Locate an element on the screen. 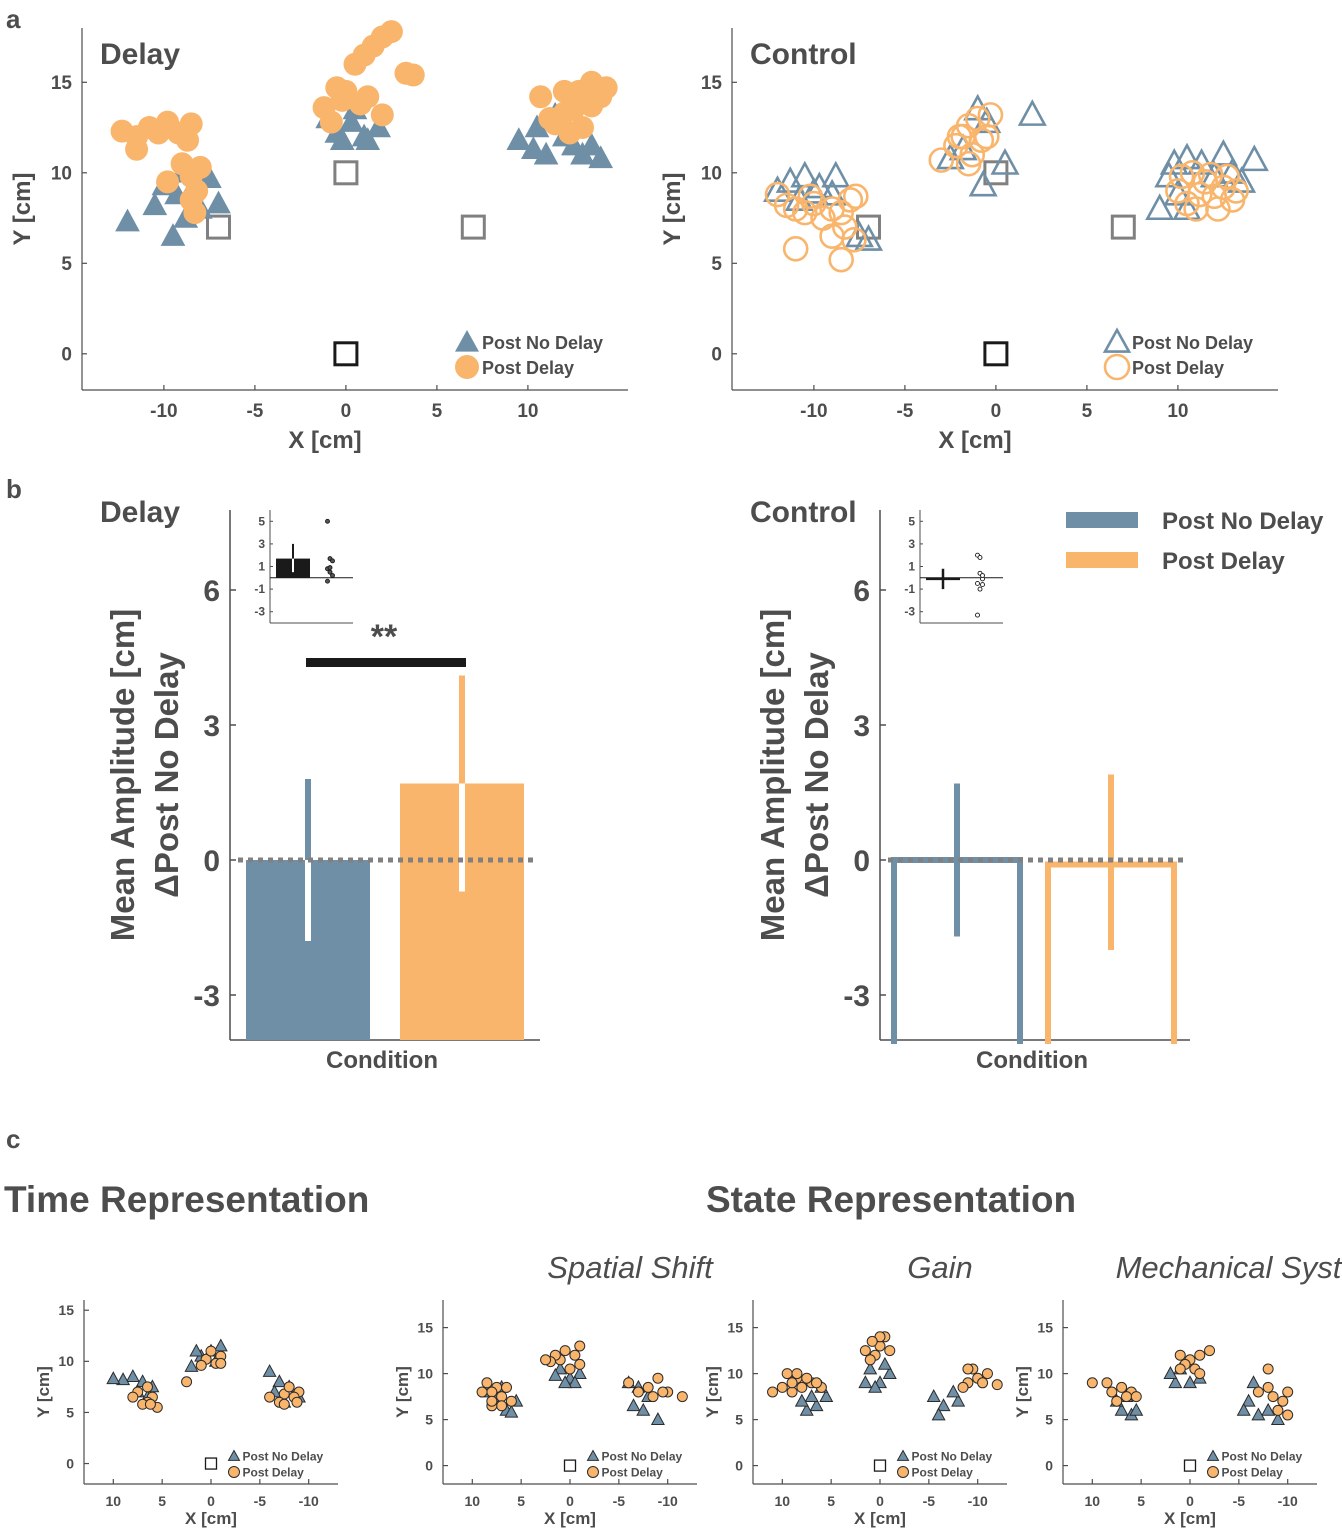  inset-y-tick-label: 5 is located at coordinates (261, 521).